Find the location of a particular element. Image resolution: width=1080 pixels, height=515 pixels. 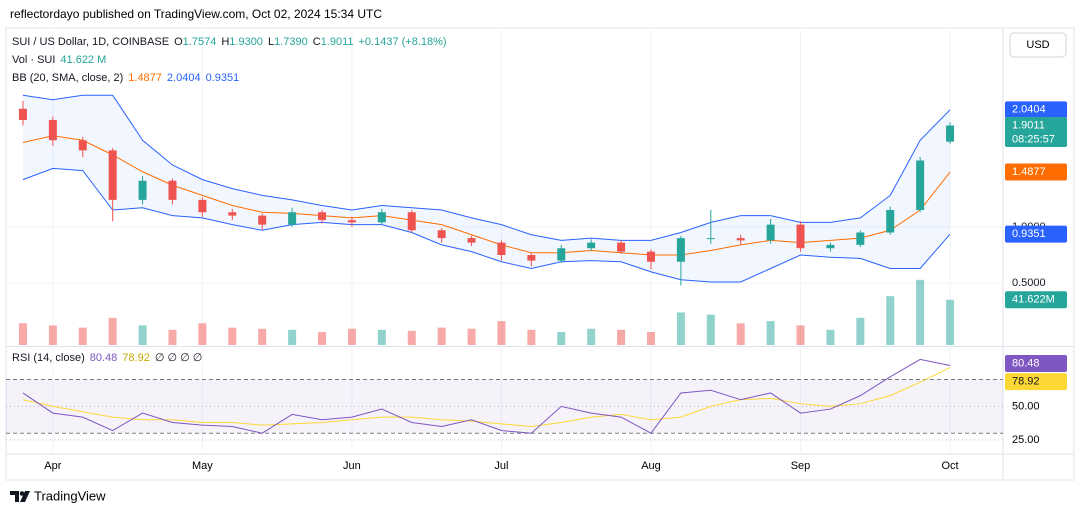

bb-upper-label: 2.0404 is located at coordinates (1029, 110).